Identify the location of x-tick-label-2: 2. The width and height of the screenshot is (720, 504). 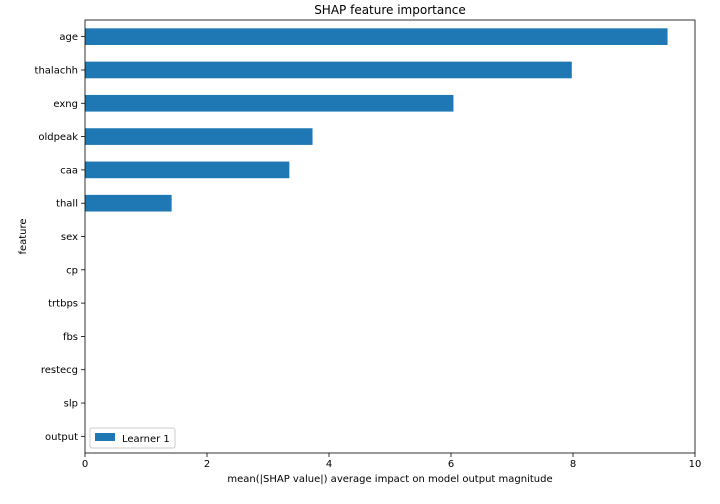
(207, 464).